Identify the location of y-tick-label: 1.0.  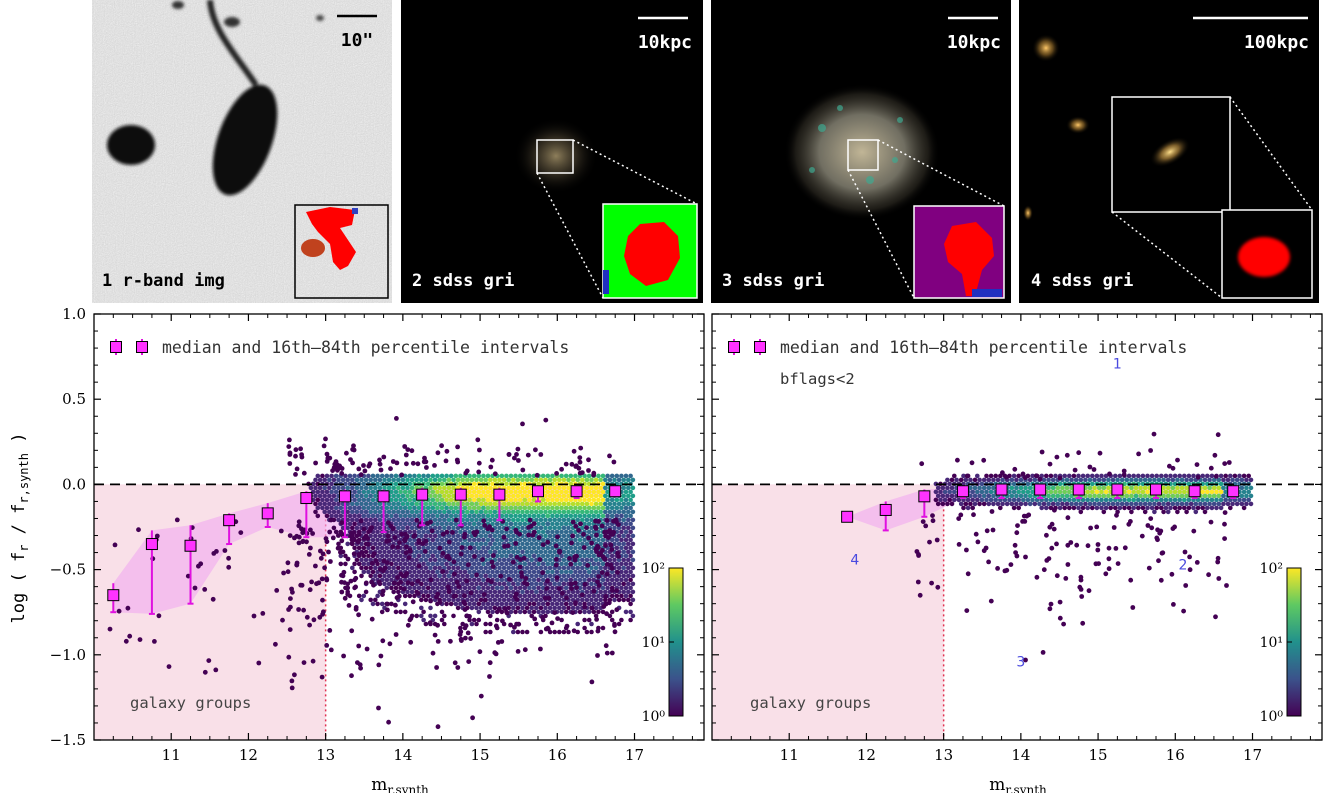
(74, 314).